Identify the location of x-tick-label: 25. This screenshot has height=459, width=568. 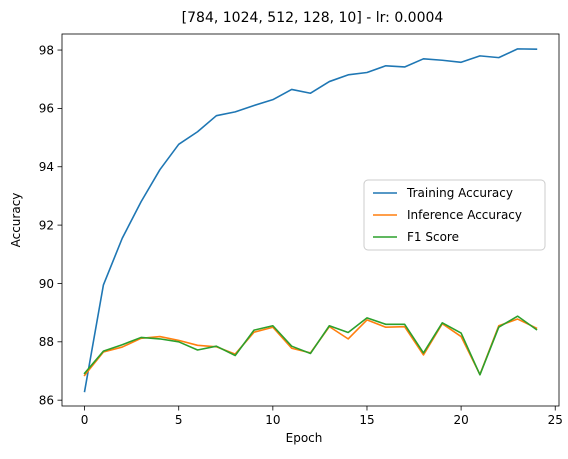
(555, 420).